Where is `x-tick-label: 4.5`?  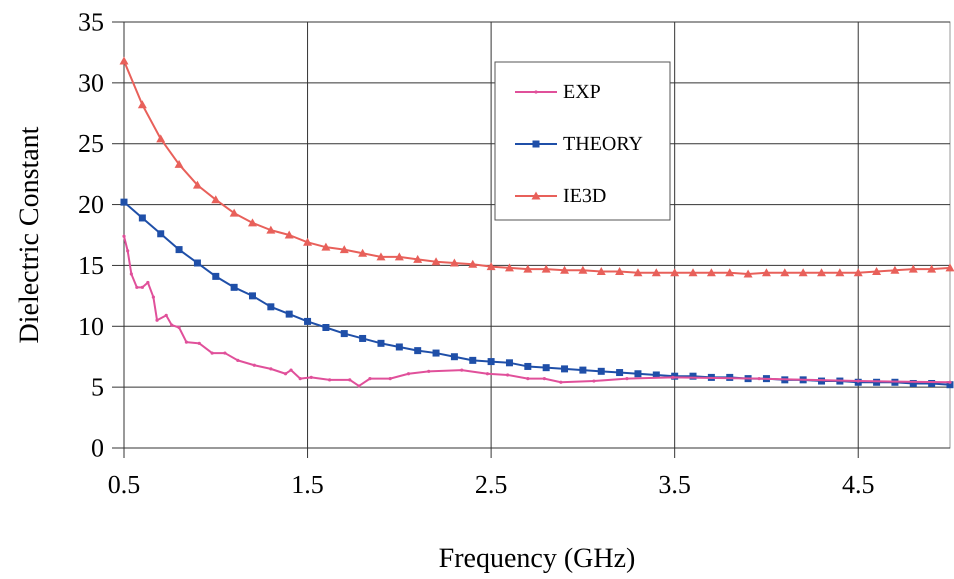 x-tick-label: 4.5 is located at coordinates (858, 484).